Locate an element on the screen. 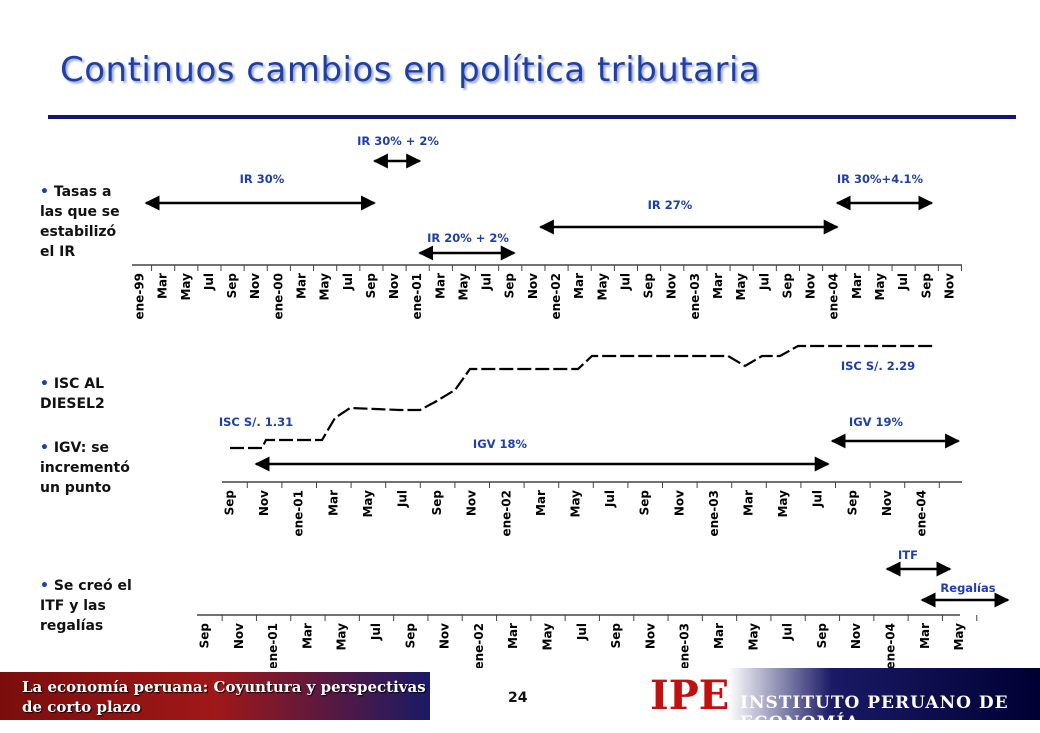  ipe-logo: IPE is located at coordinates (690, 695).